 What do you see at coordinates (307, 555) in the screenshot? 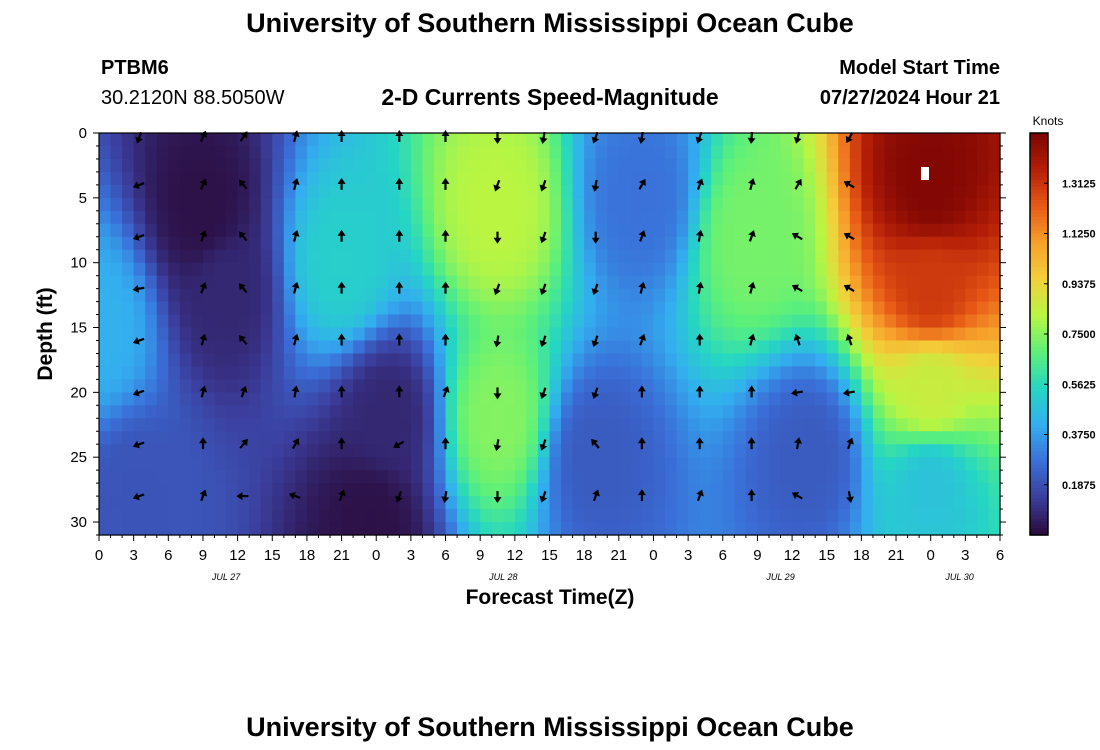
I see `x-tick-label: 18` at bounding box center [307, 555].